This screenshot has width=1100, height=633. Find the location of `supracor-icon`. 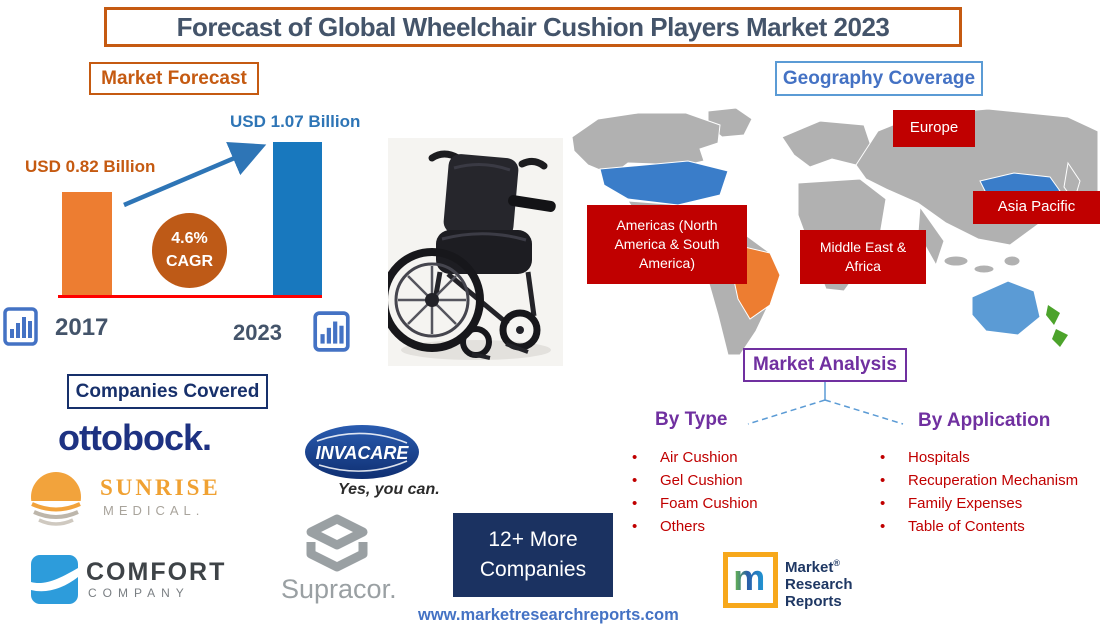

supracor-icon is located at coordinates (337, 543).